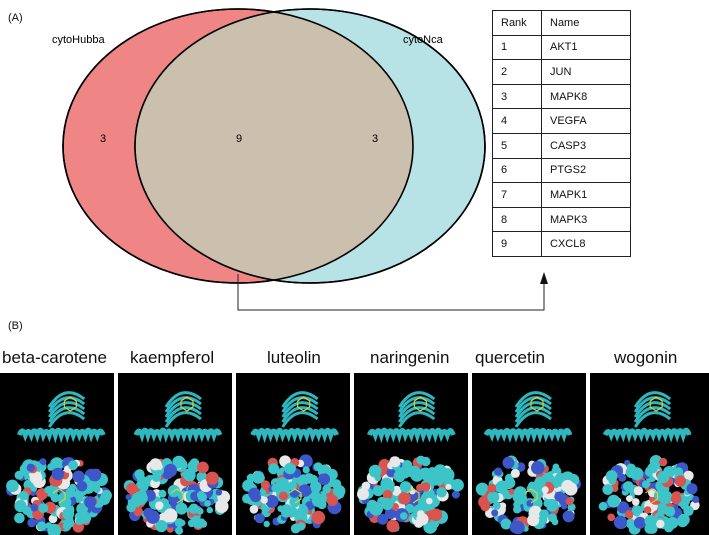 The height and width of the screenshot is (535, 709). What do you see at coordinates (78, 40) in the screenshot?
I see `venn-left-label: cytoHubba` at bounding box center [78, 40].